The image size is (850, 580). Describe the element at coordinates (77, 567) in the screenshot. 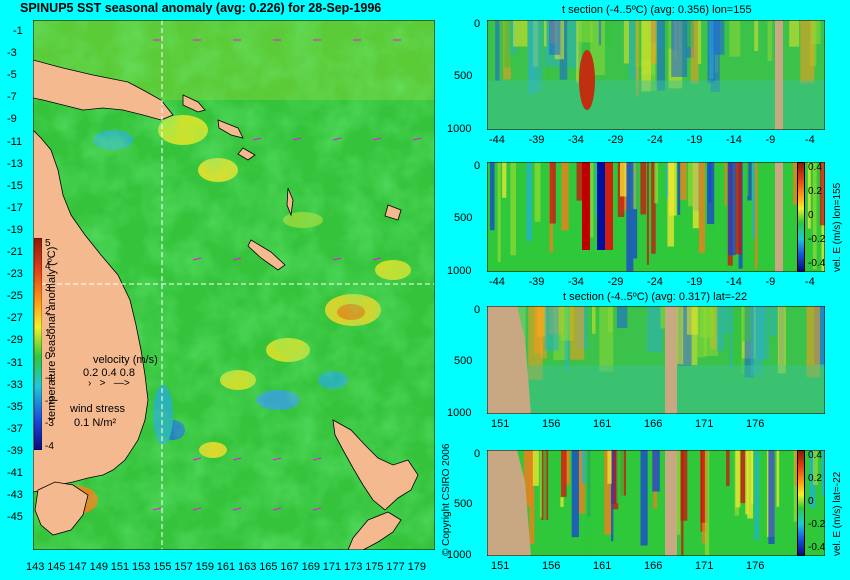

I see `lon-tick-label: 147` at that location.